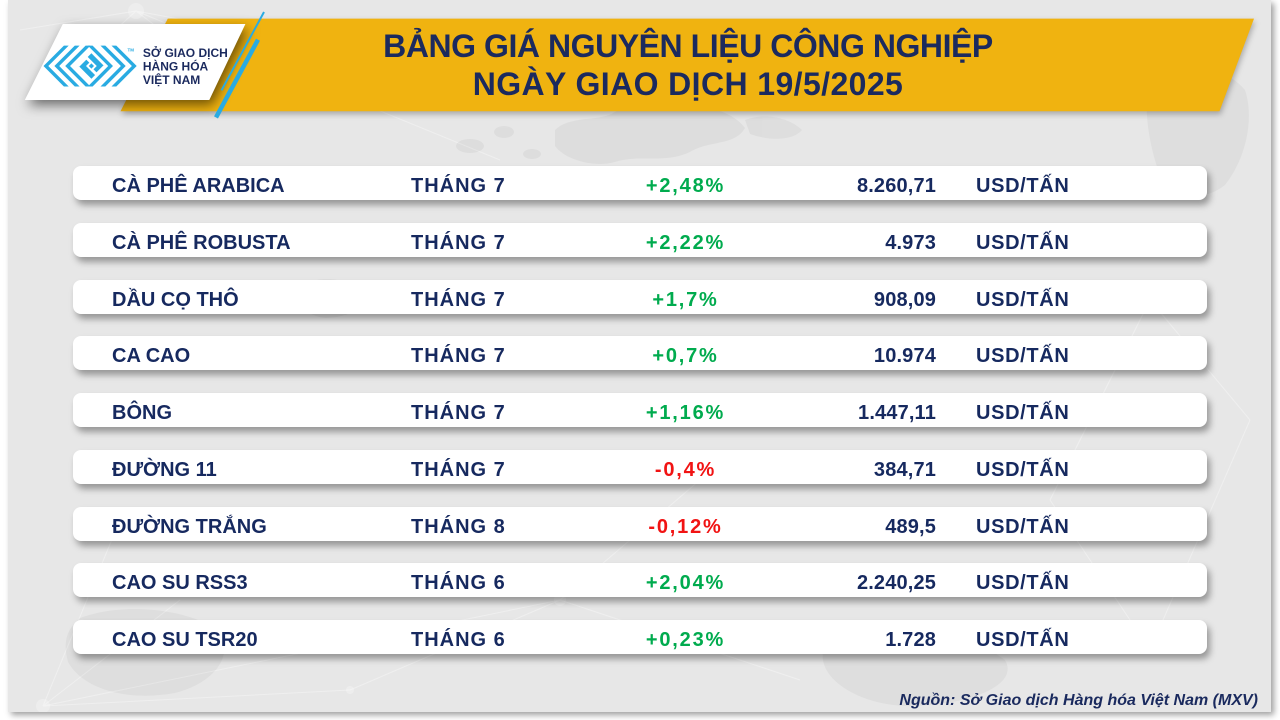  I want to click on svg-text: TM, so click(131, 50).